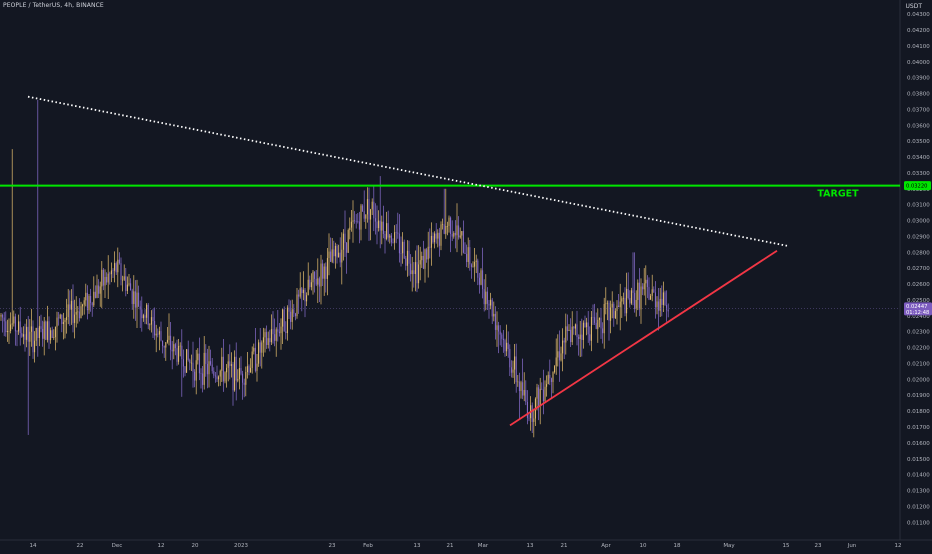 The image size is (932, 554). What do you see at coordinates (918, 428) in the screenshot?
I see `y-tick-label: 0.01700` at bounding box center [918, 428].